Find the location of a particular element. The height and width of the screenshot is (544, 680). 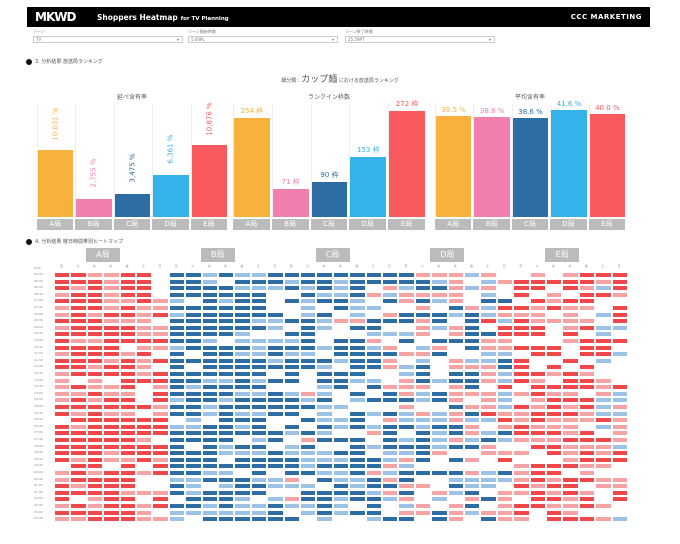

category-label: A局 is located at coordinates (251, 224).